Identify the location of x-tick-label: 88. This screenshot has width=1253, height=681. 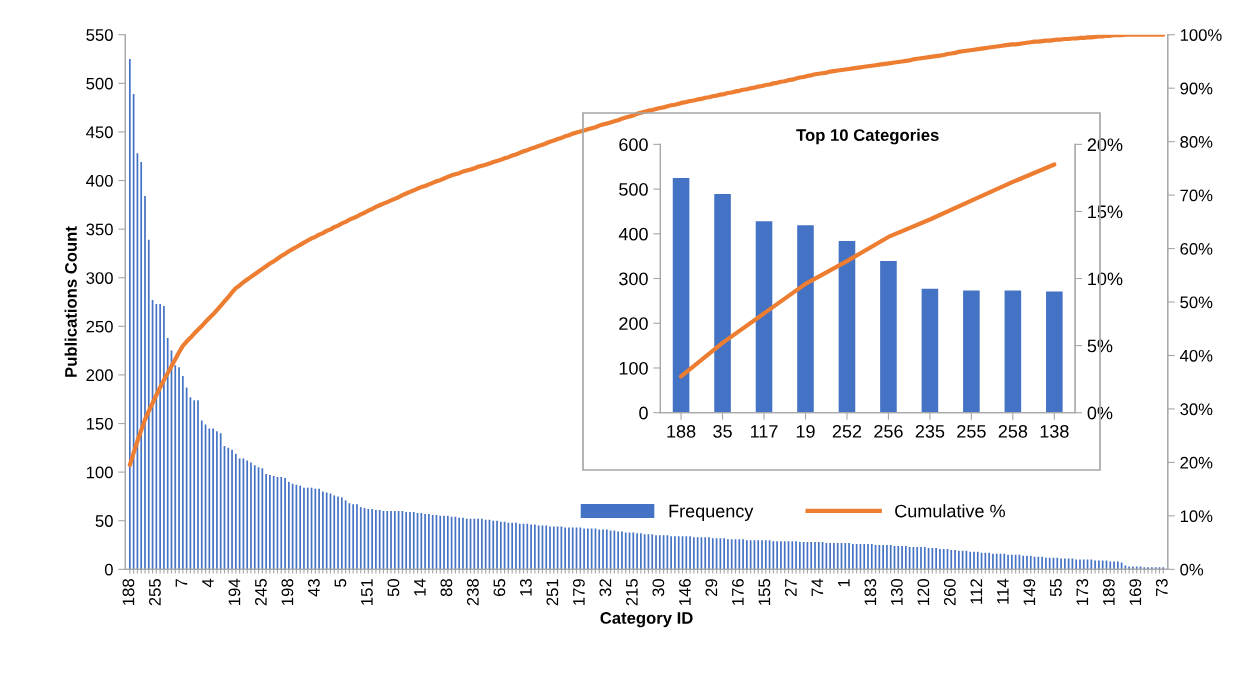
(446, 588).